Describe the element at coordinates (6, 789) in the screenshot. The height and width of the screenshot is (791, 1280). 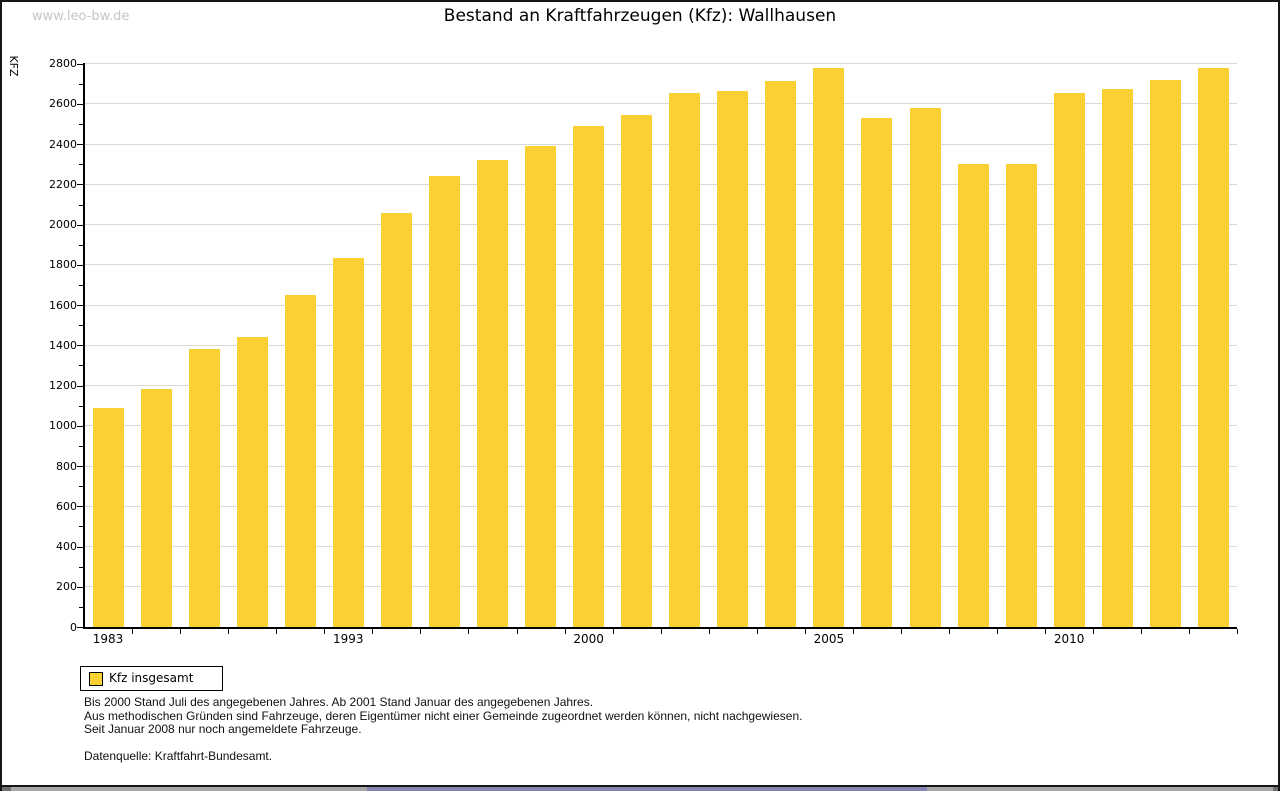
I see `scrollbar-left-corner` at that location.